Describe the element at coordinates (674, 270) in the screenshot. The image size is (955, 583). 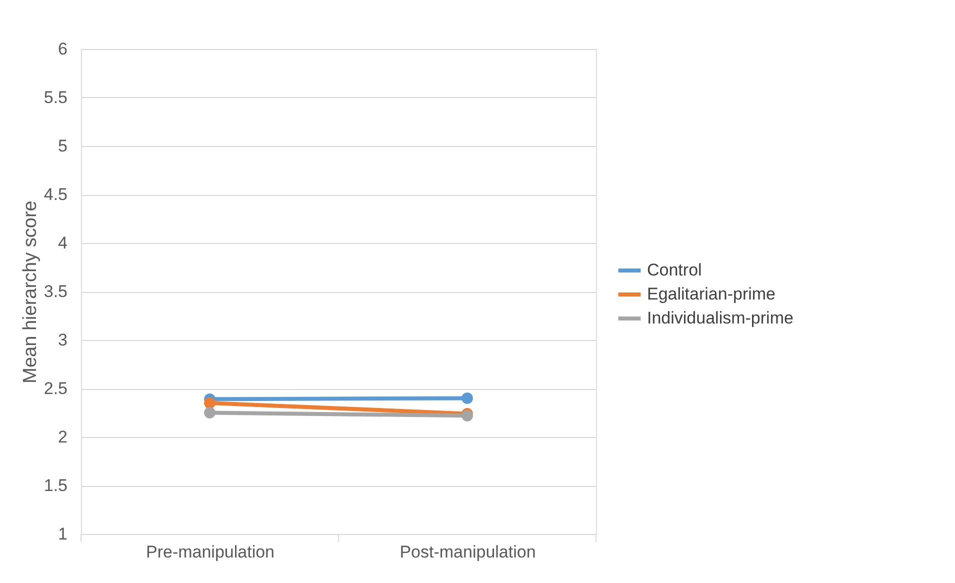
I see `legend-label: Control` at that location.